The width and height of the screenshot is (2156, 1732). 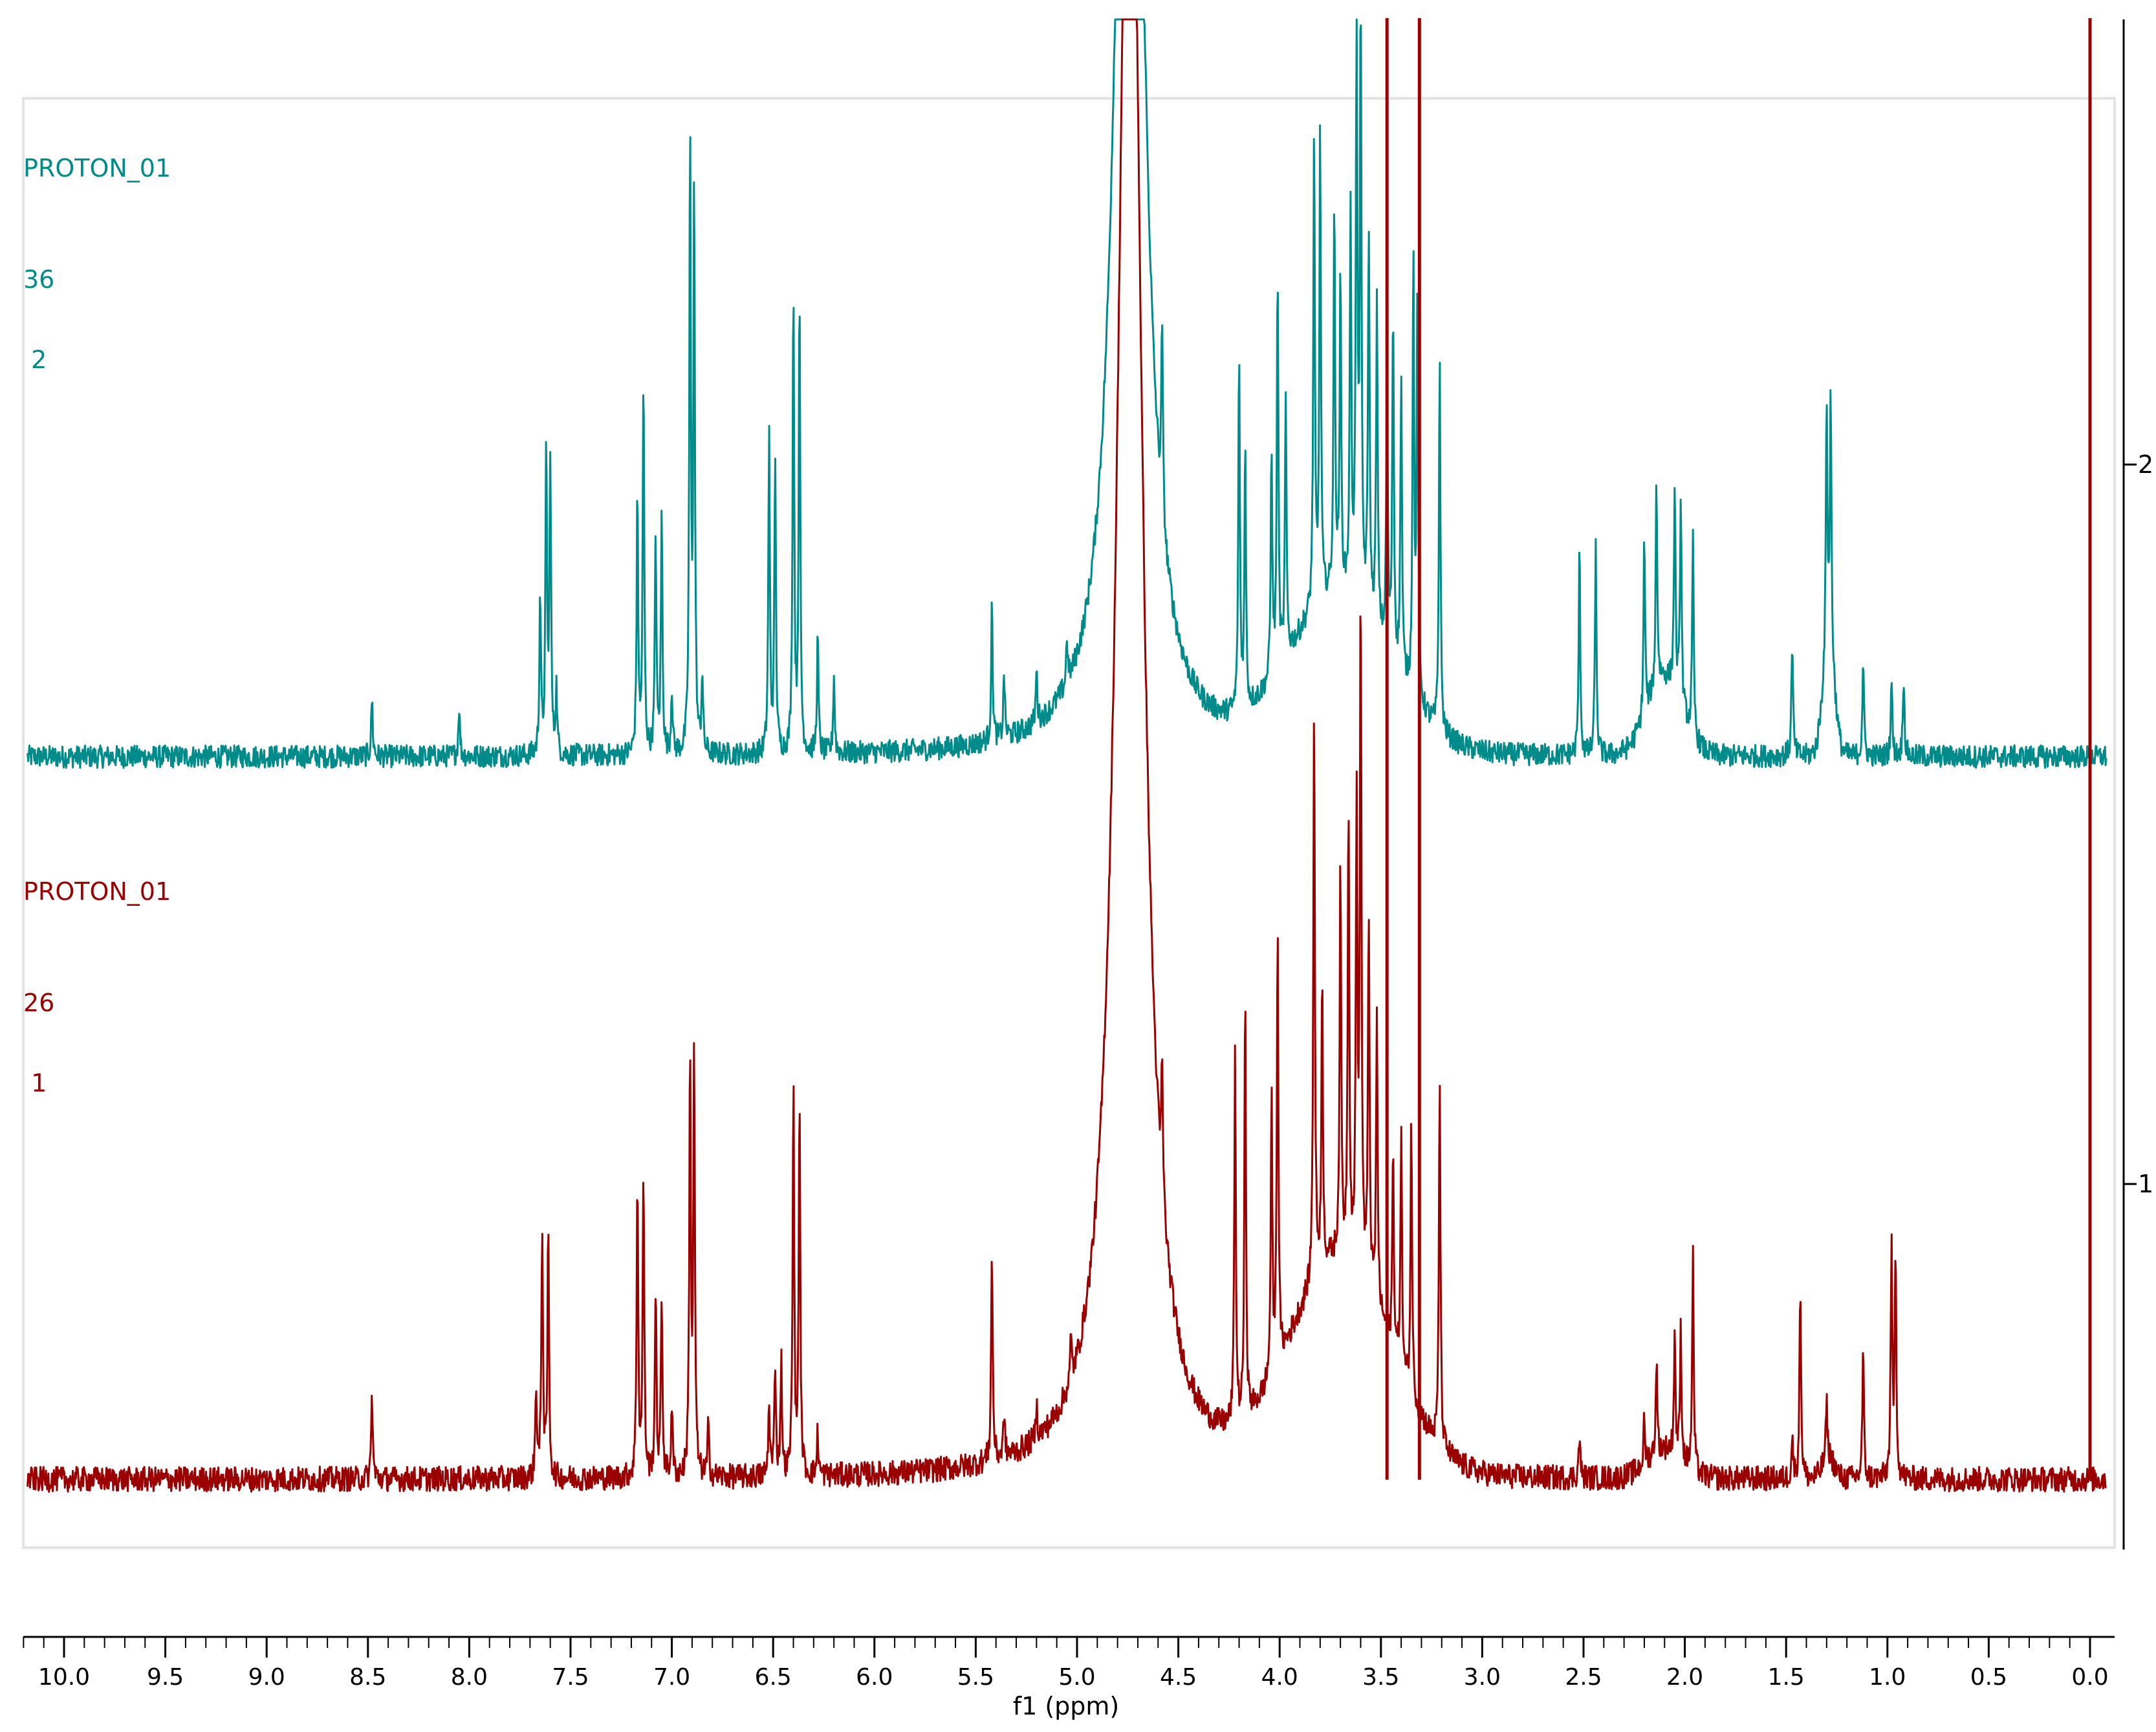 I want to click on x-tick-label: 1.5, so click(x=1786, y=1677).